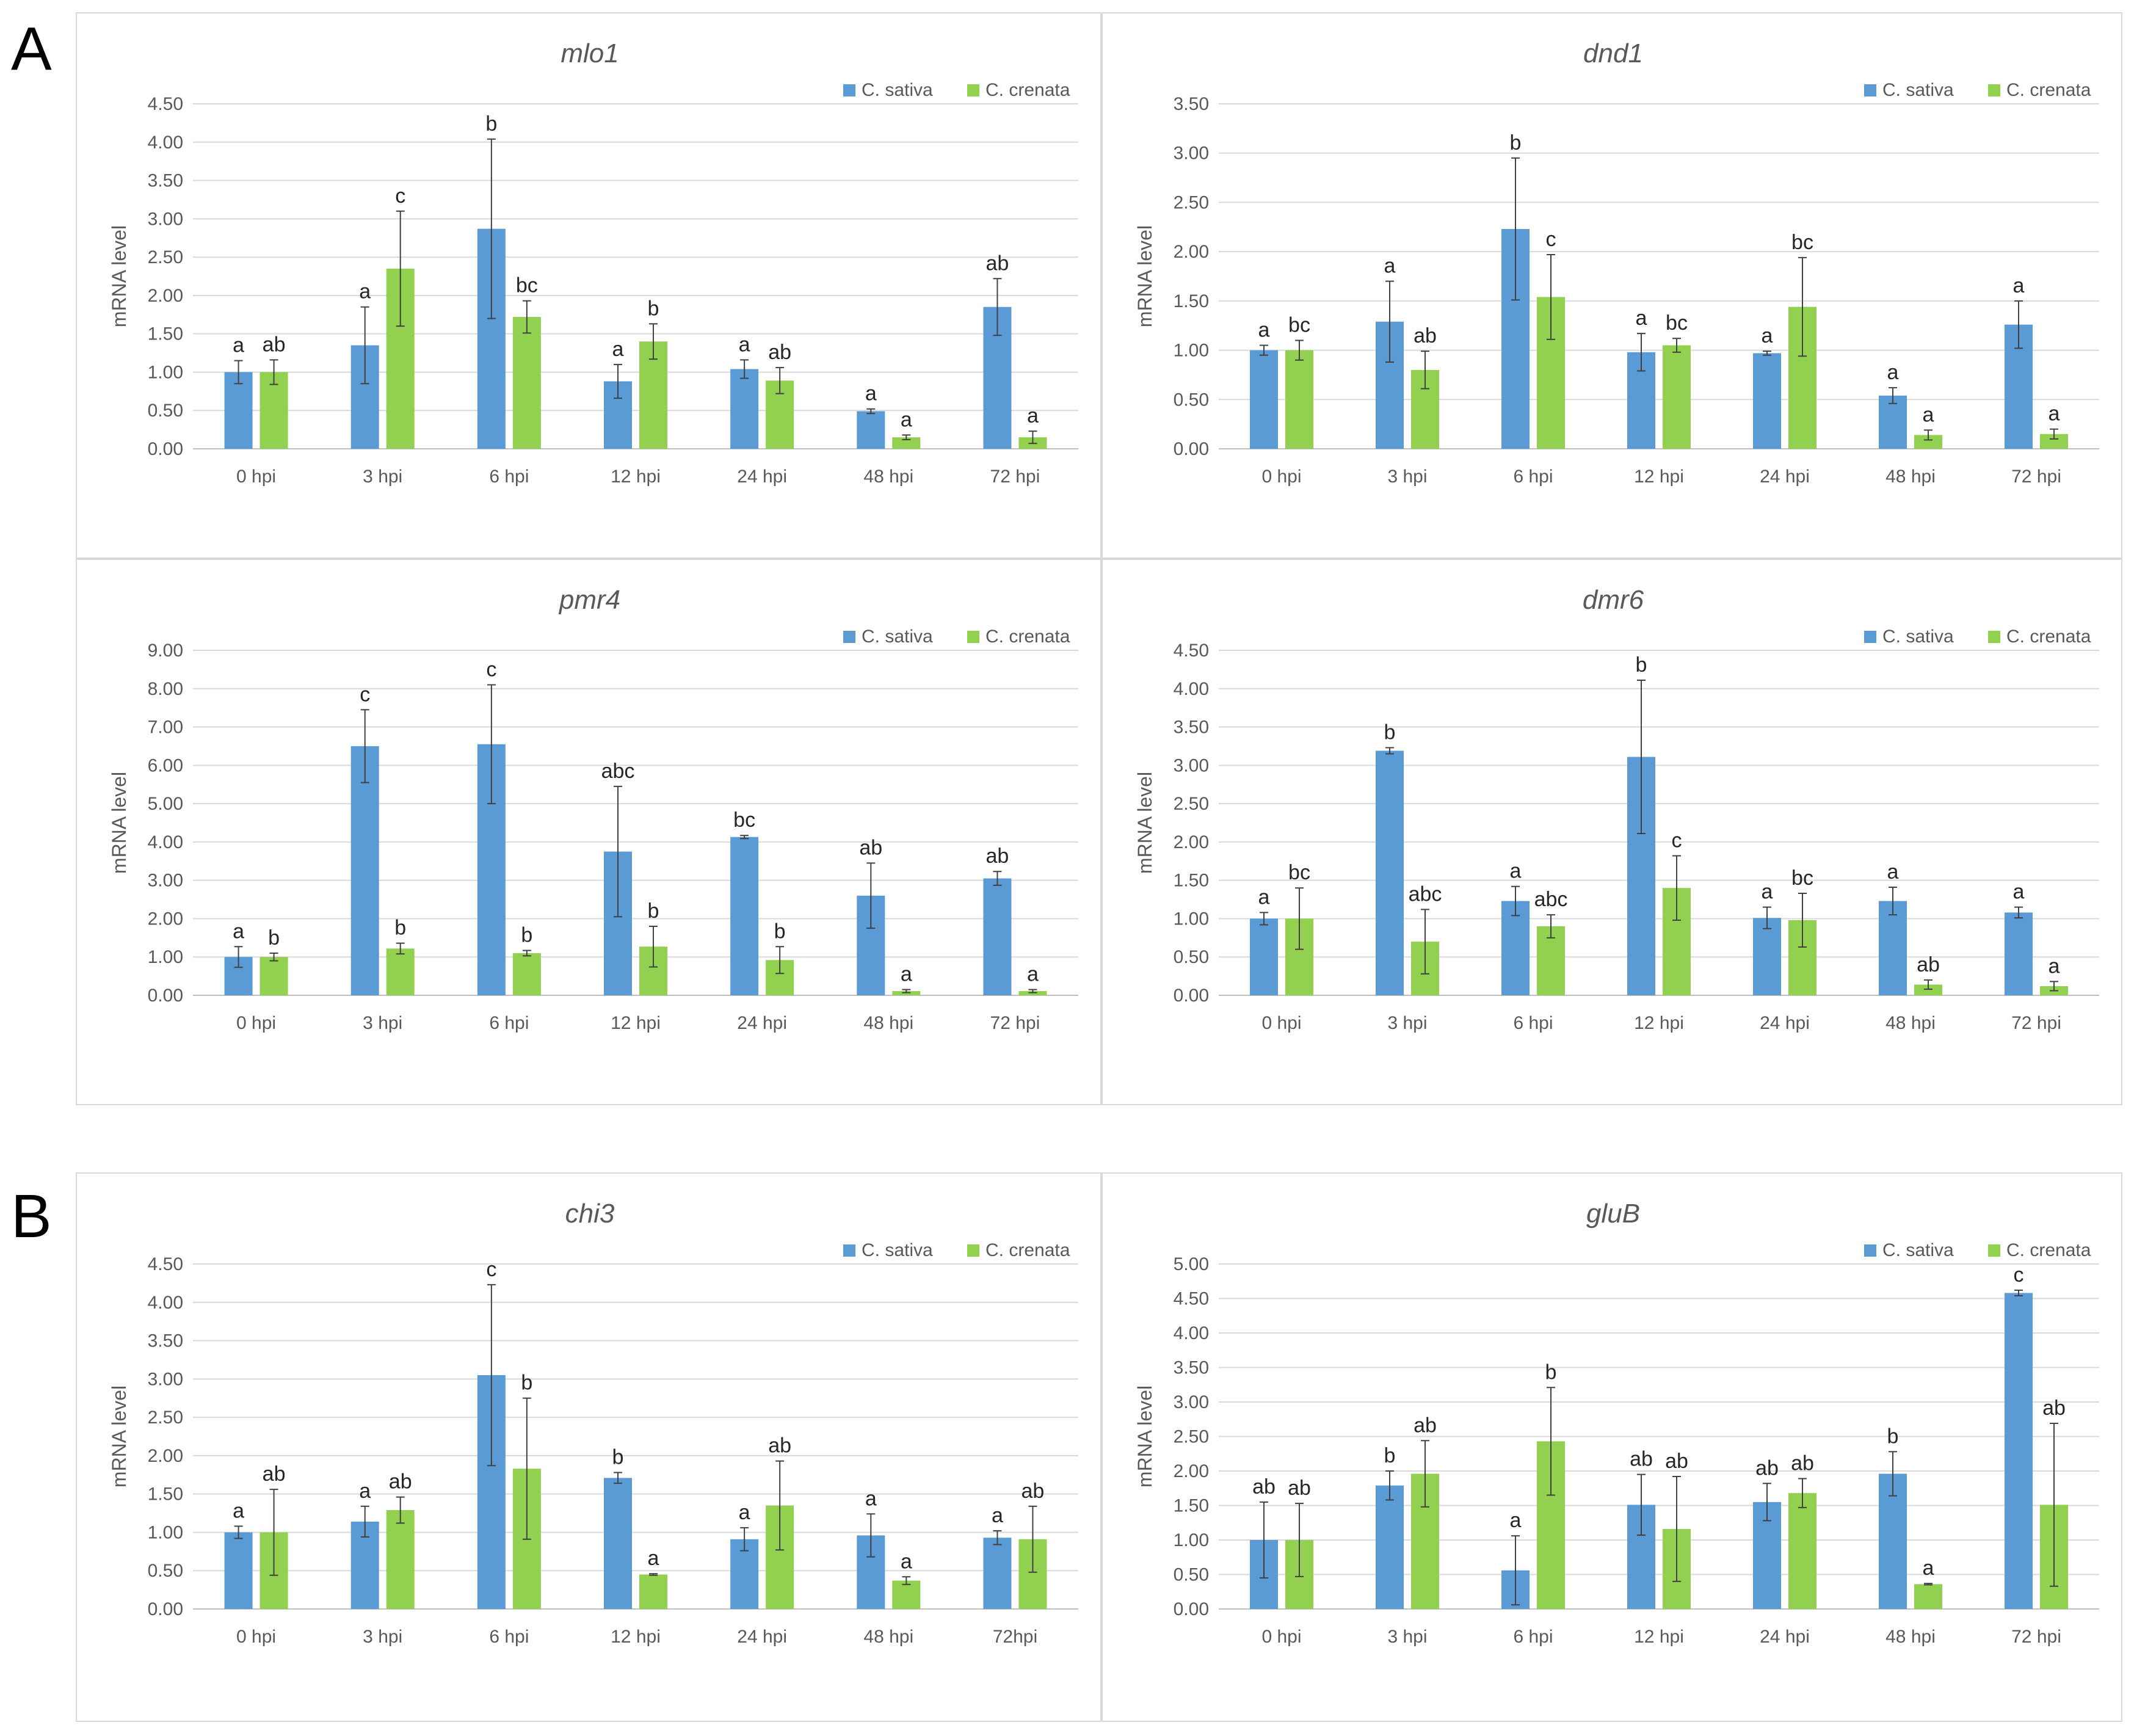 The width and height of the screenshot is (2134, 1736). Describe the element at coordinates (1299, 873) in the screenshot. I see `significance-label: bc` at that location.